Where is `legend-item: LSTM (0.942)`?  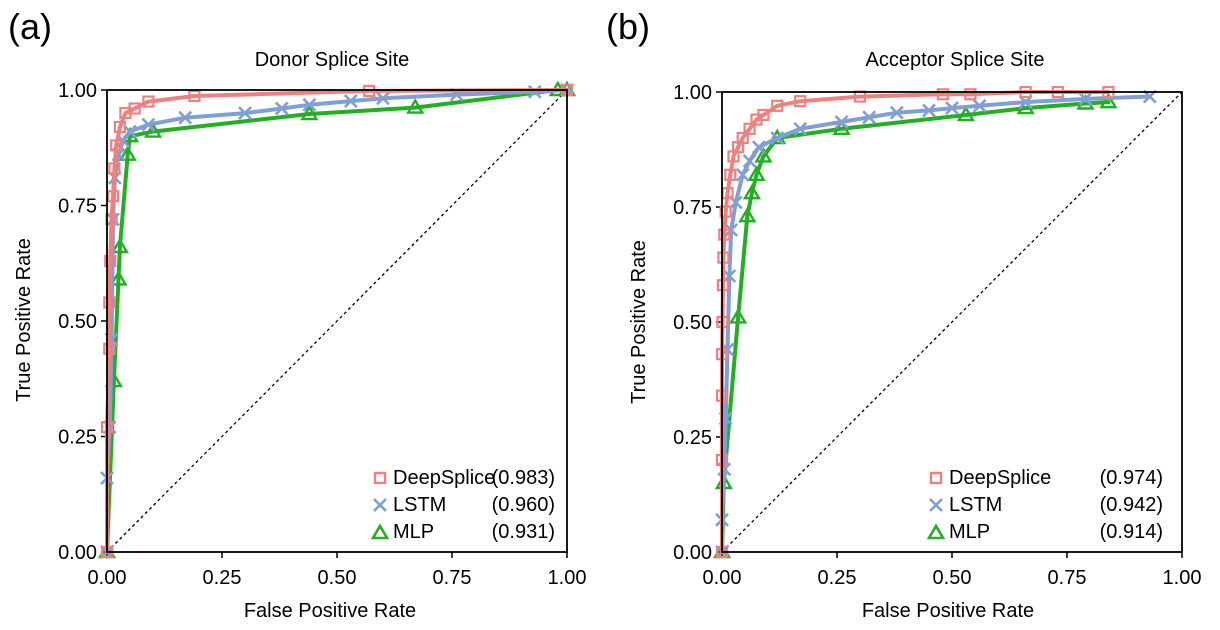 legend-item: LSTM (0.942) is located at coordinates (1044, 505).